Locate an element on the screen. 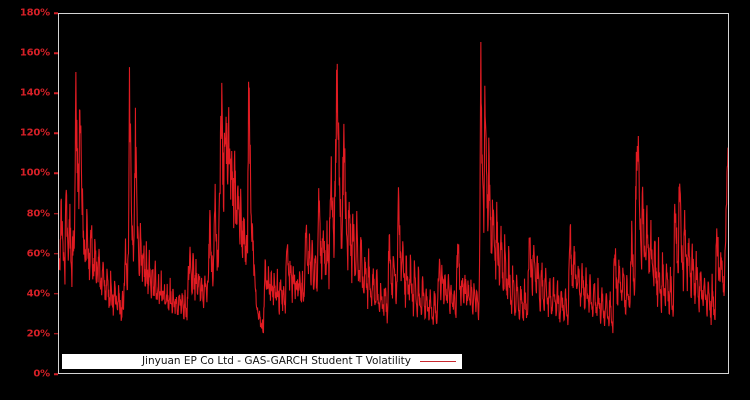 This screenshot has height=400, width=750. y-axis-tick-label: 100% is located at coordinates (34, 173).